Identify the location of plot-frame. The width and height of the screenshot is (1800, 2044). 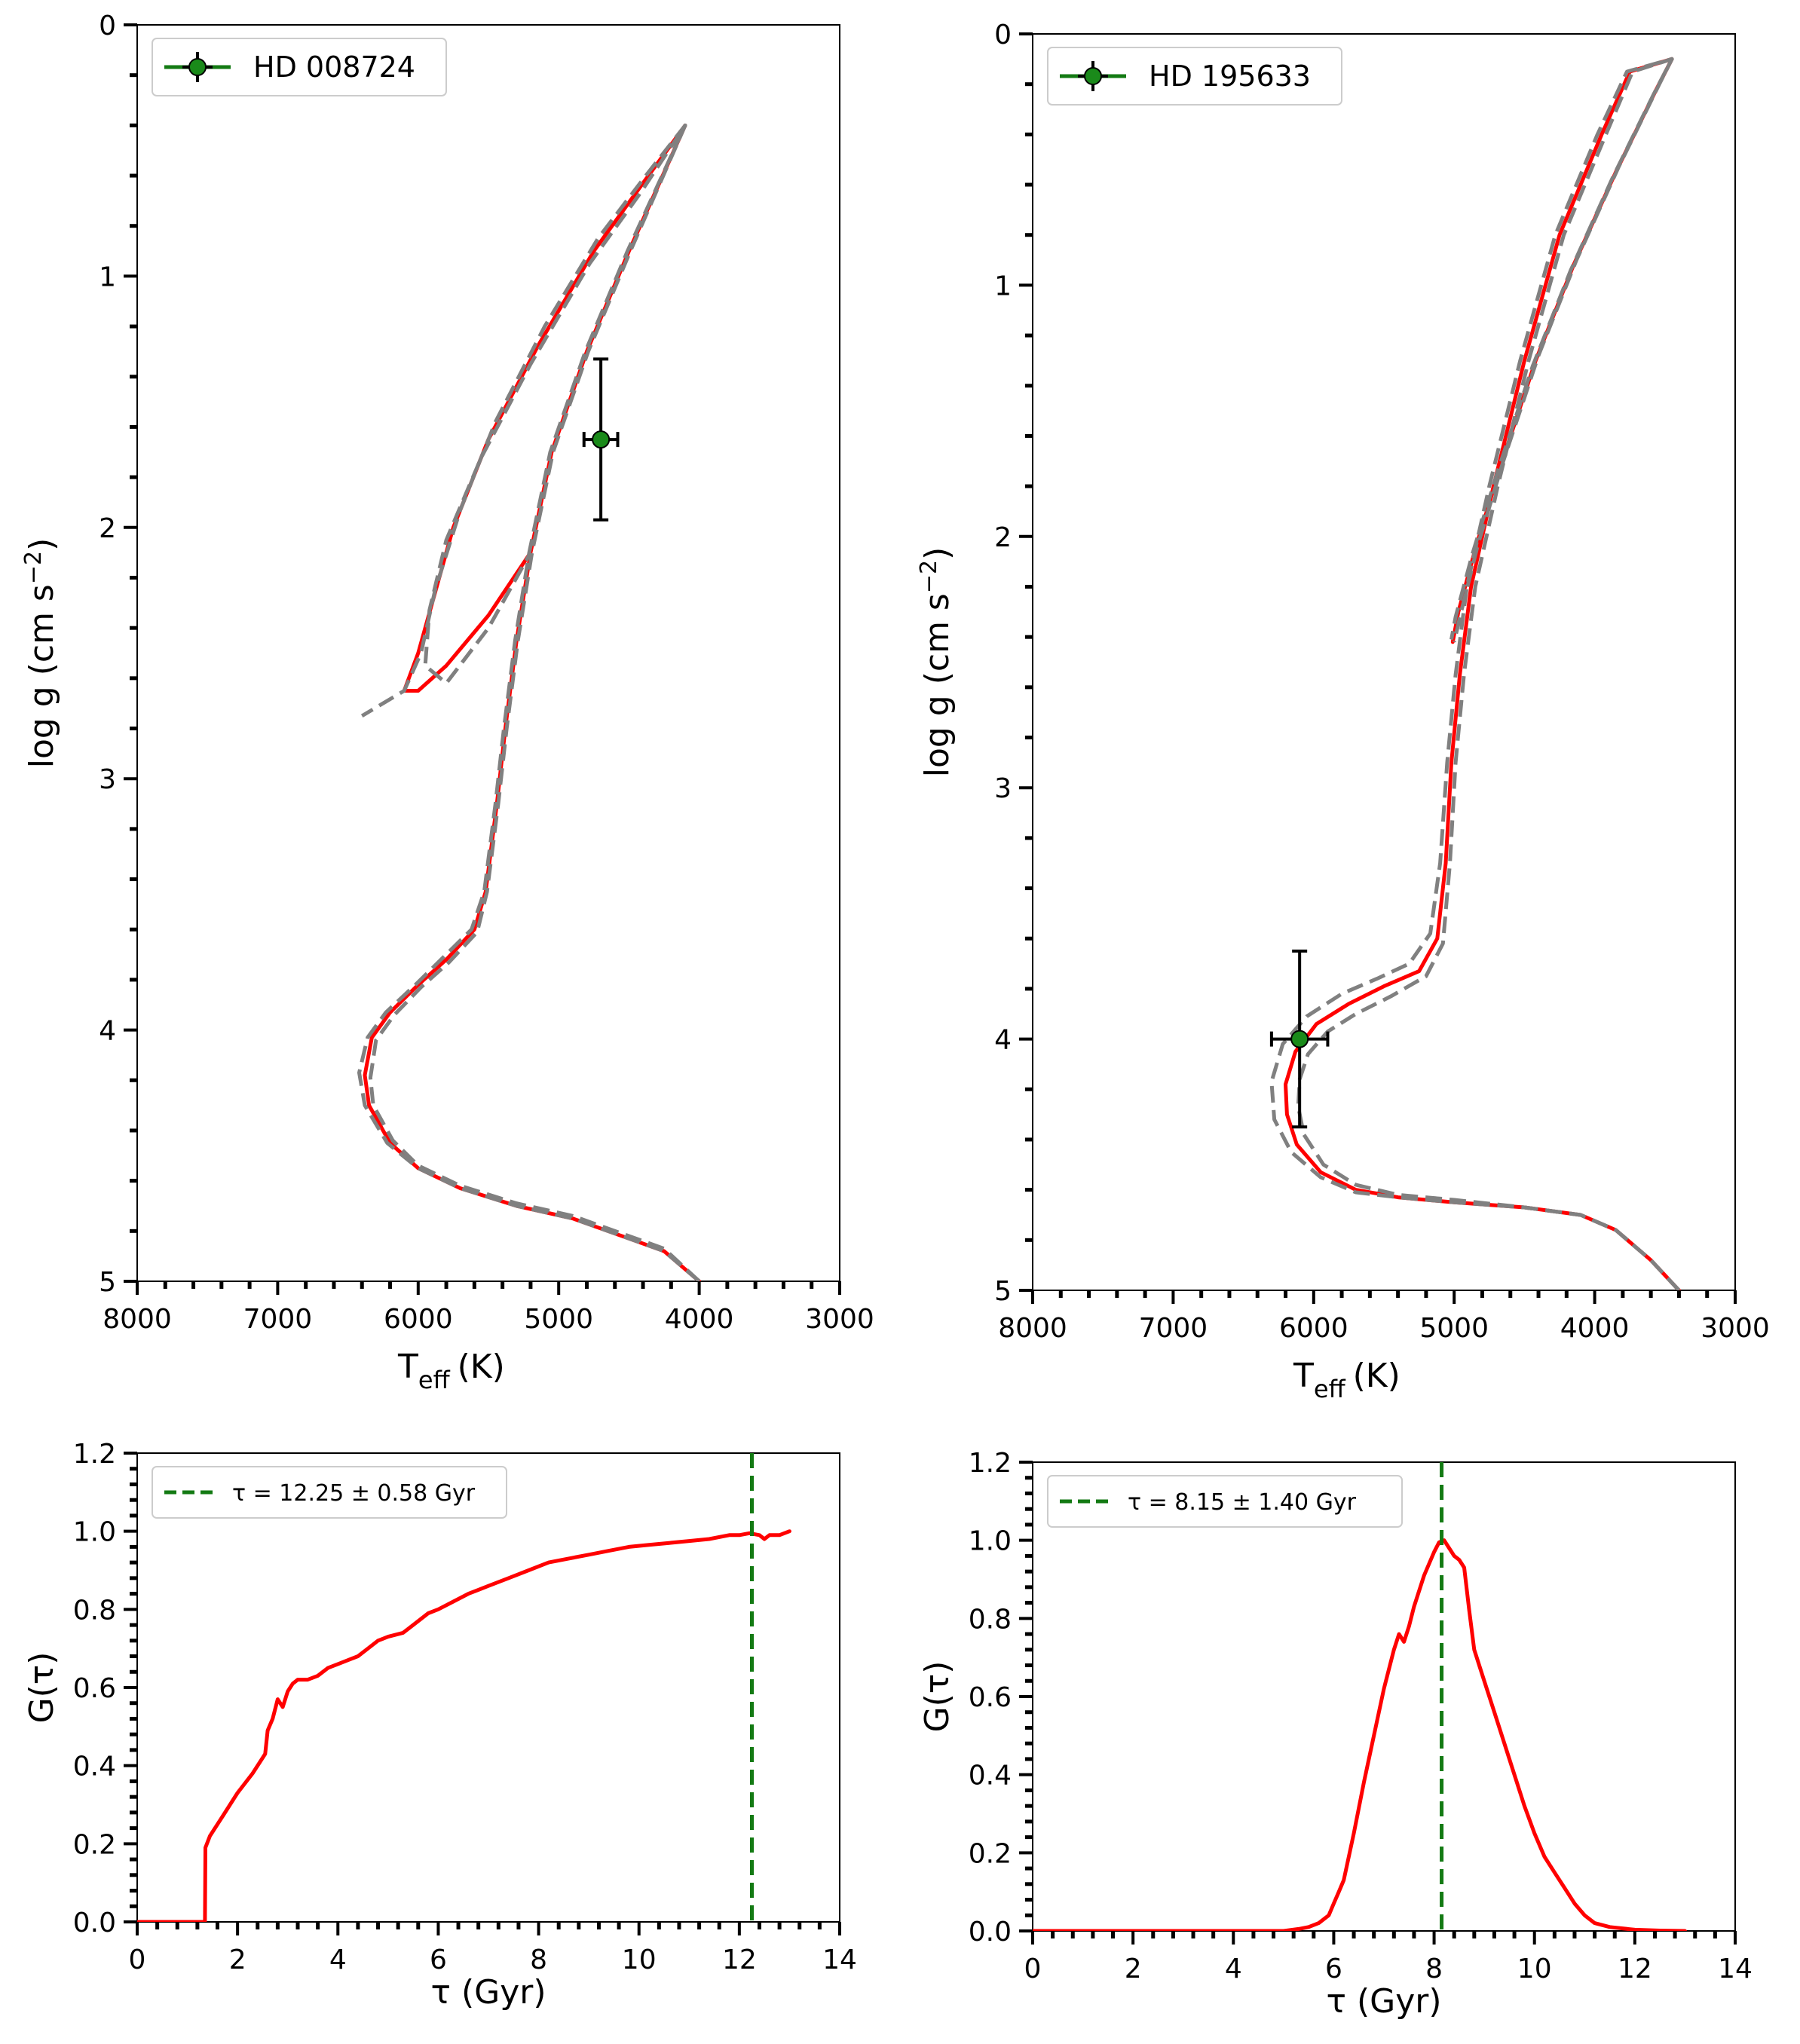
(488, 1688).